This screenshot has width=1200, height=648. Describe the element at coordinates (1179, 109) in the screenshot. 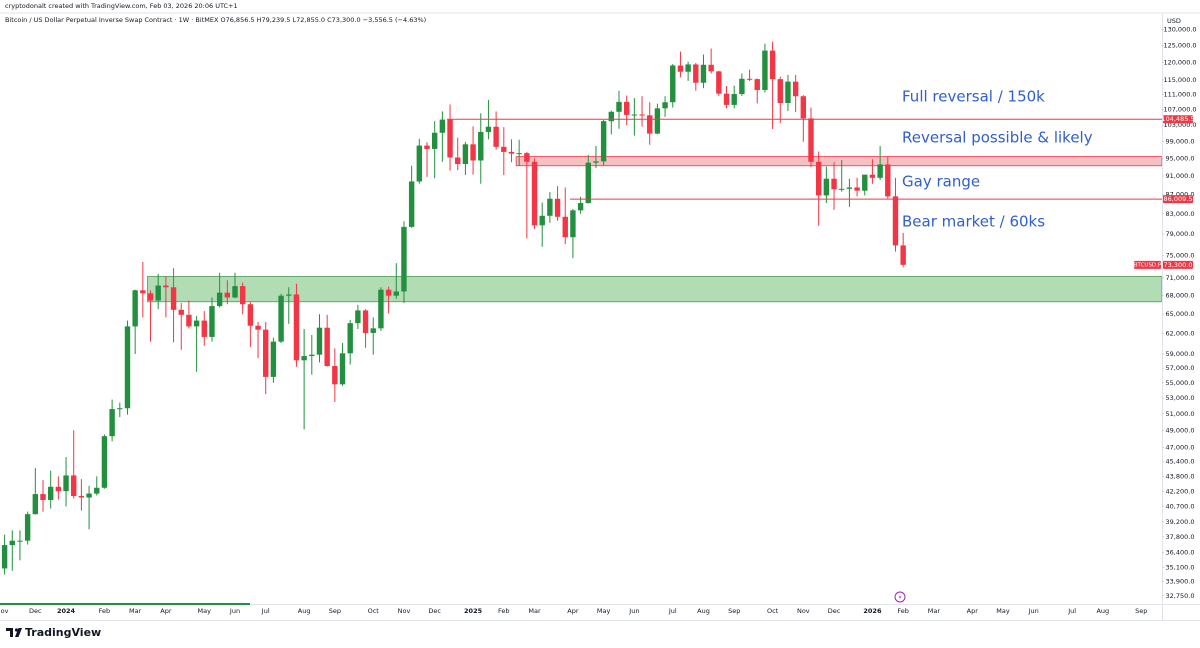

I see `y-tick-label: 107,000.0` at that location.